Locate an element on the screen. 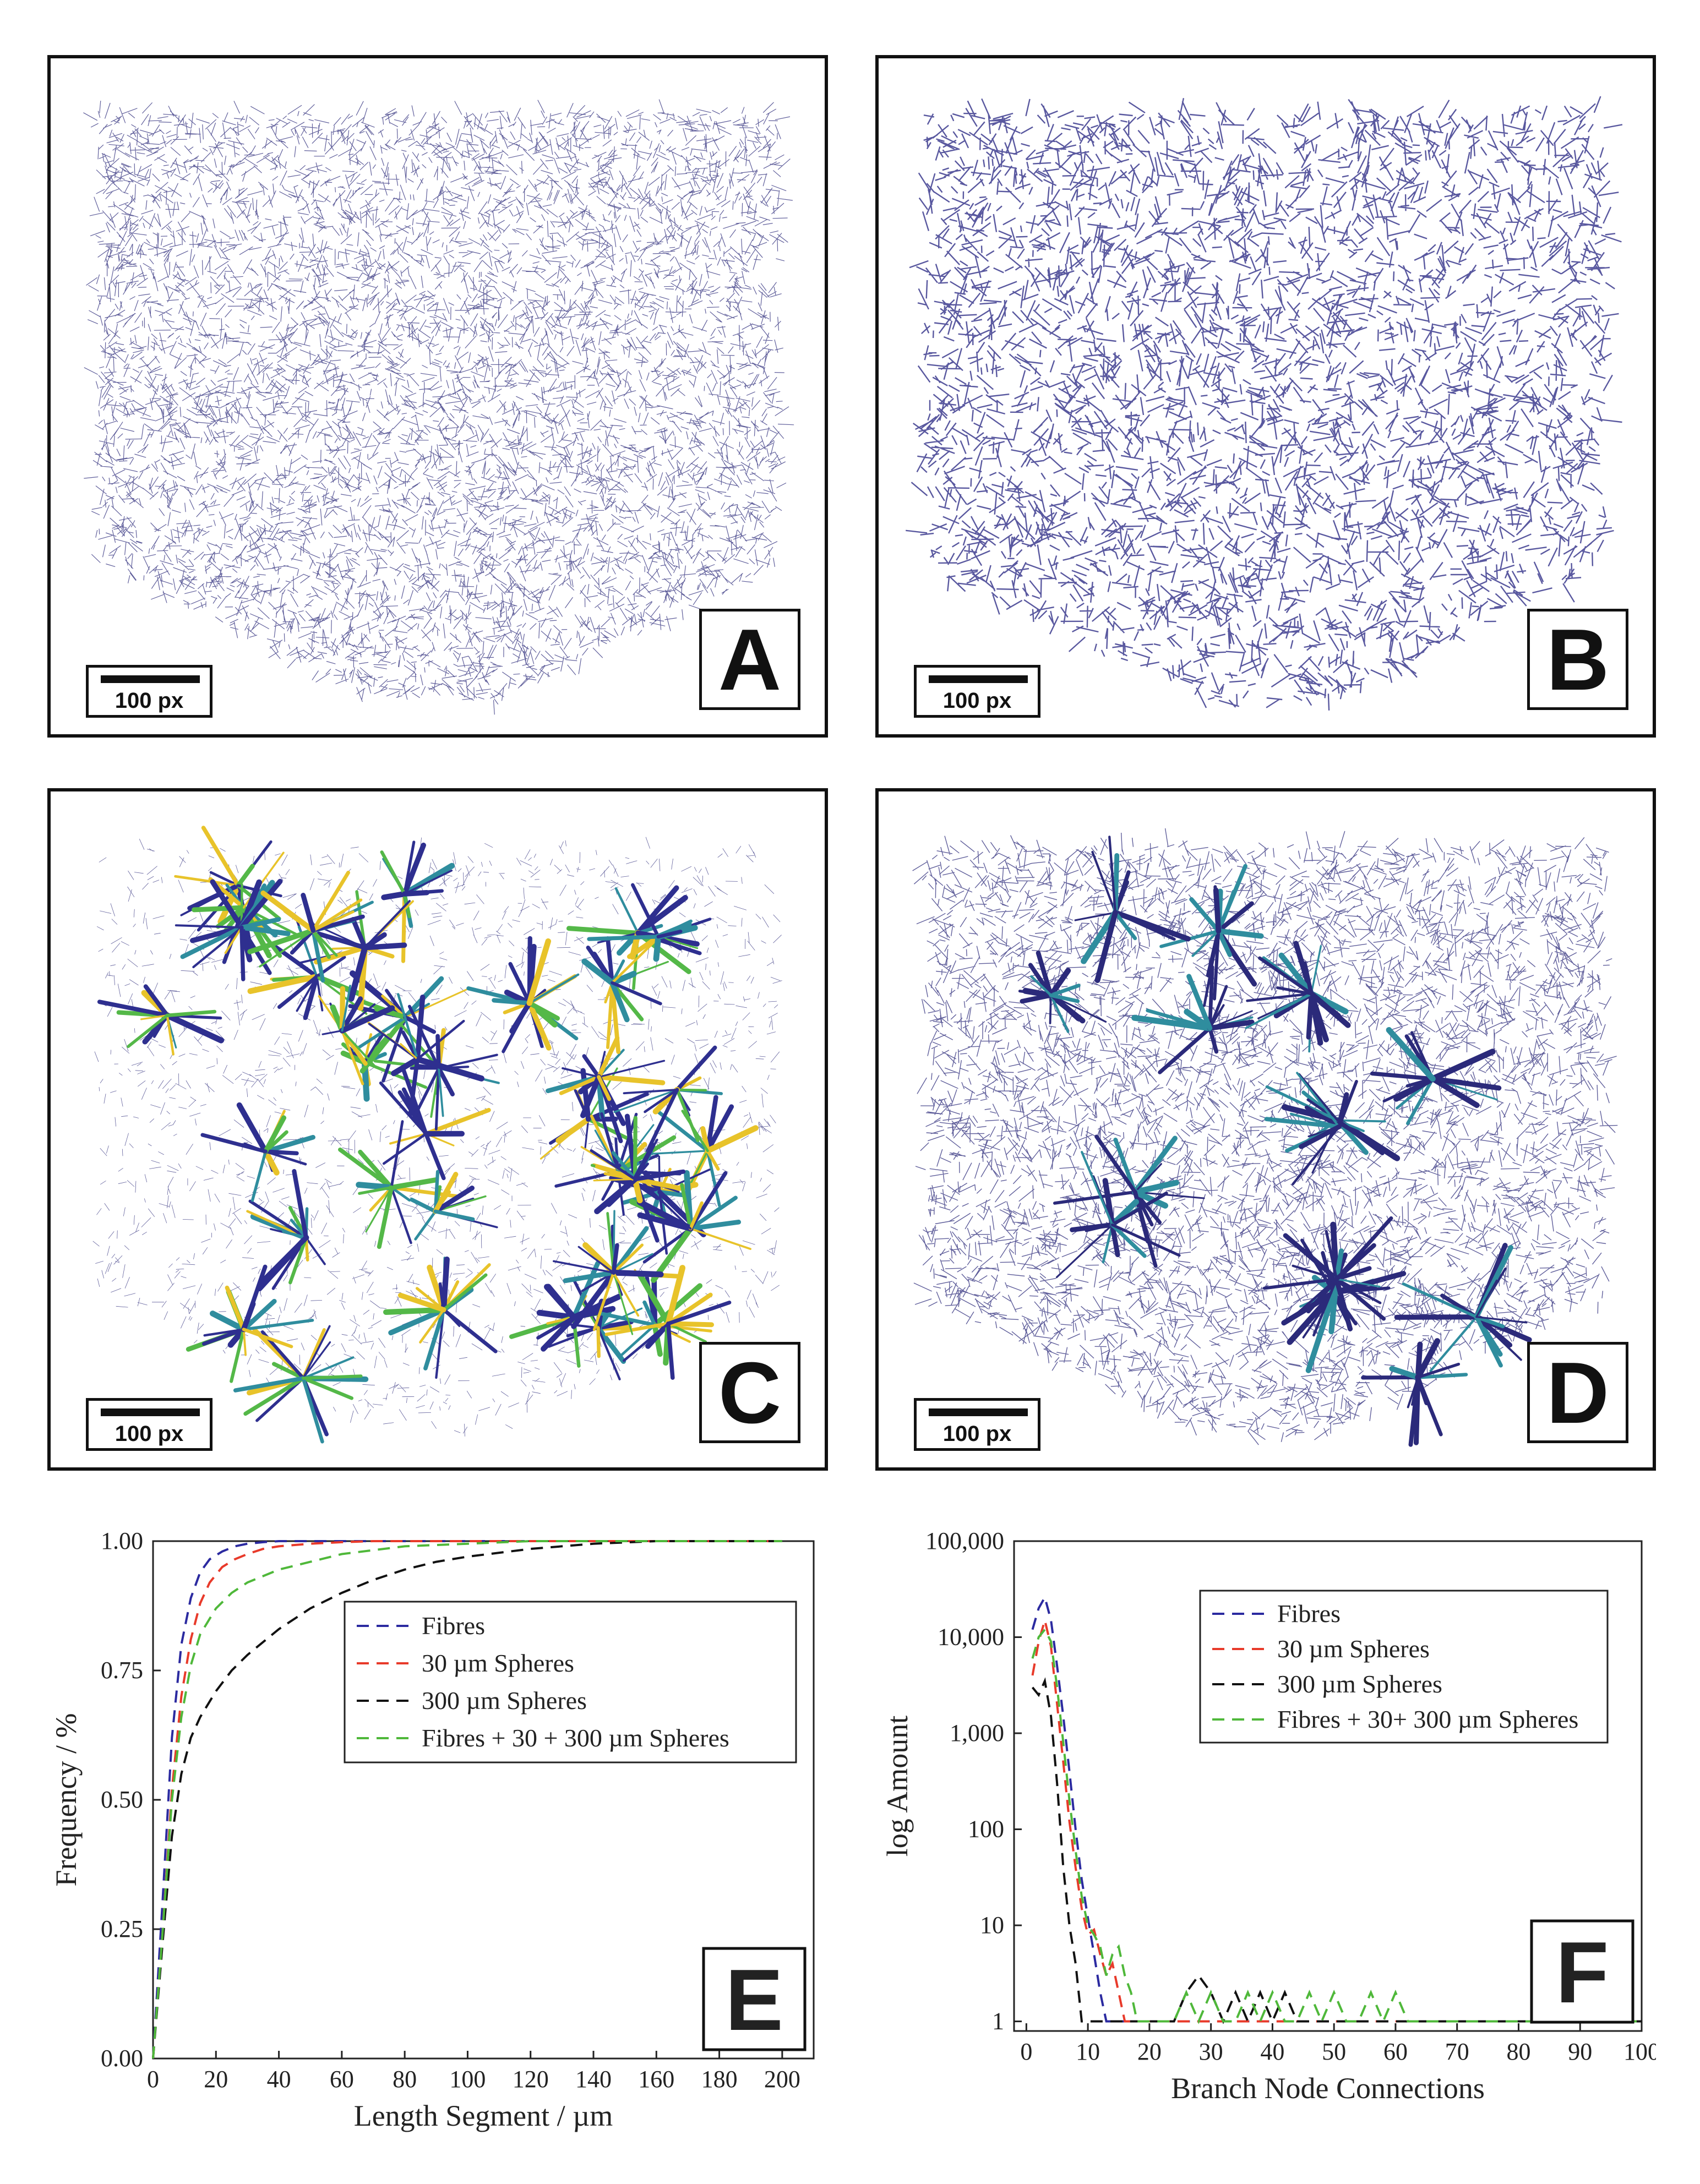  x-tick-label: 200 is located at coordinates (782, 2079).